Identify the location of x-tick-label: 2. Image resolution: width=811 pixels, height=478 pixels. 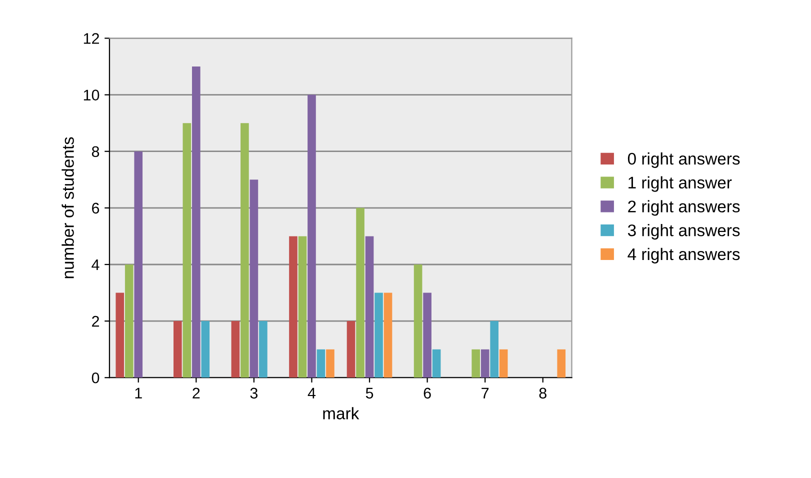
(196, 393).